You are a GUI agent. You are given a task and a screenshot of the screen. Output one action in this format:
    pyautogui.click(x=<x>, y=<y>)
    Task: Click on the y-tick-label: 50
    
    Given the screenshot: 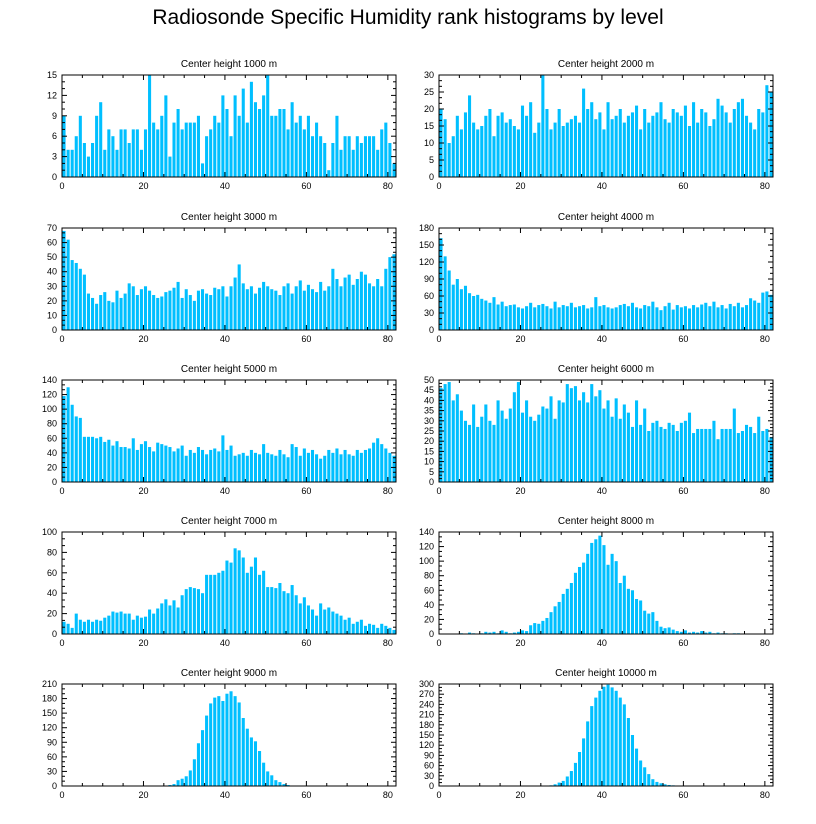 What is the action you would take?
    pyautogui.click(x=52, y=257)
    